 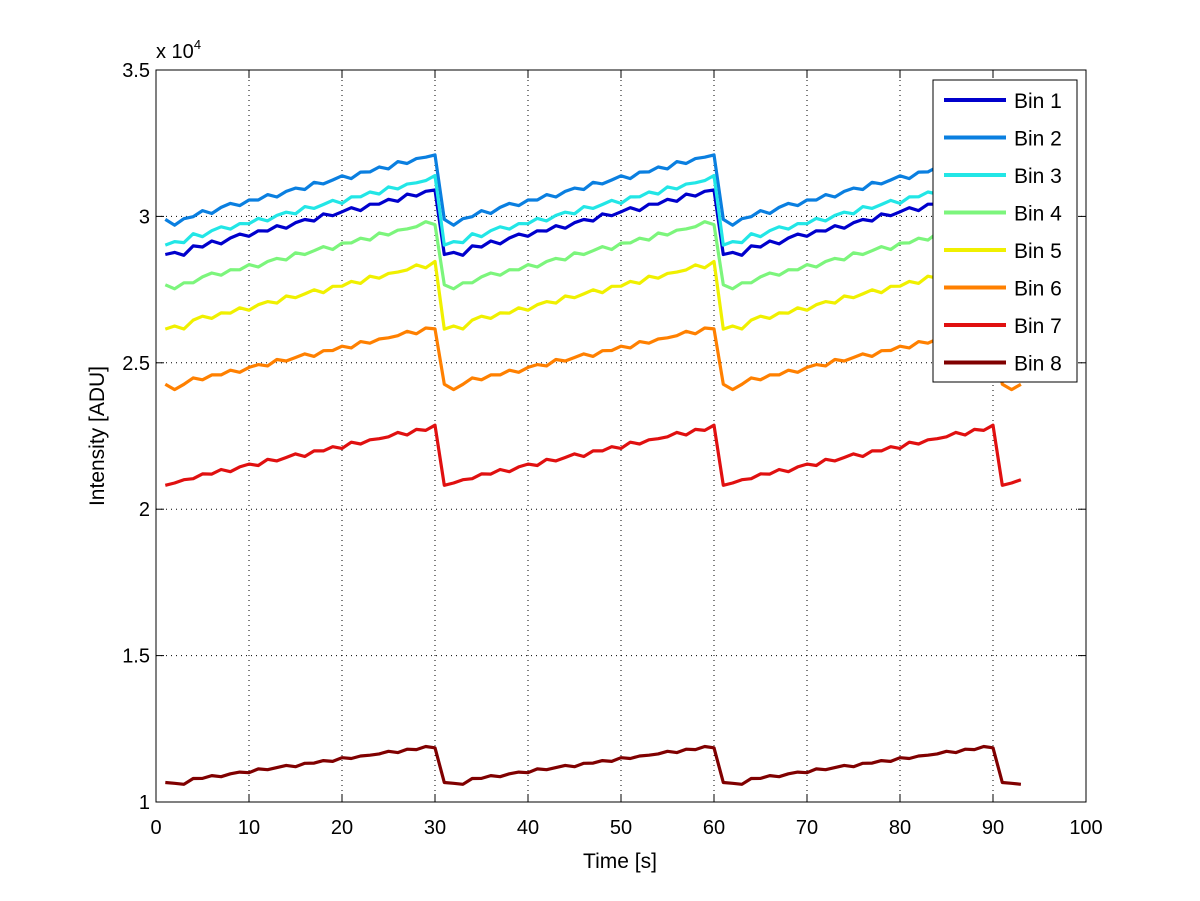 What do you see at coordinates (807, 828) in the screenshot?
I see `x-tick-label: 70` at bounding box center [807, 828].